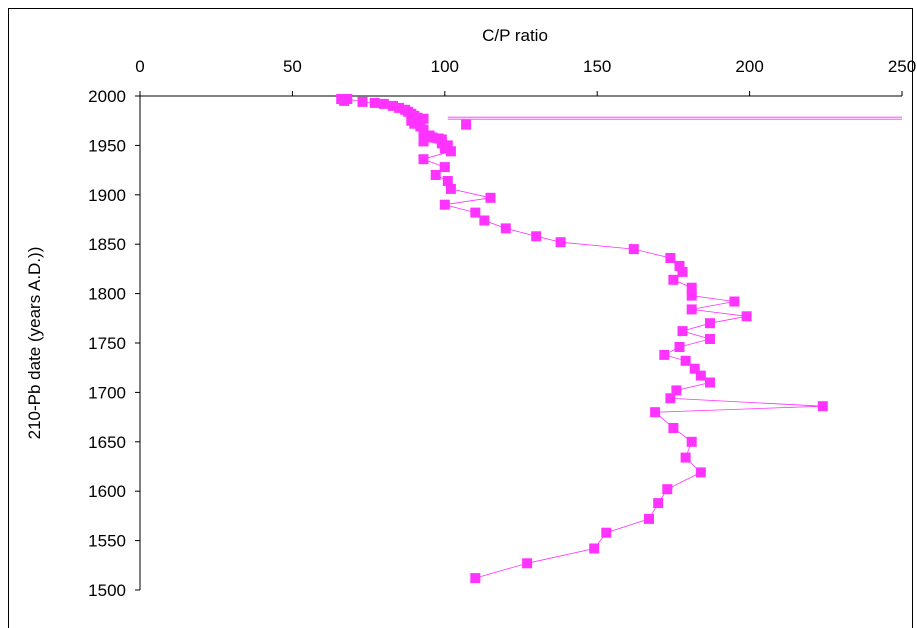  Describe the element at coordinates (107, 590) in the screenshot. I see `y-tick-label: 1500` at that location.